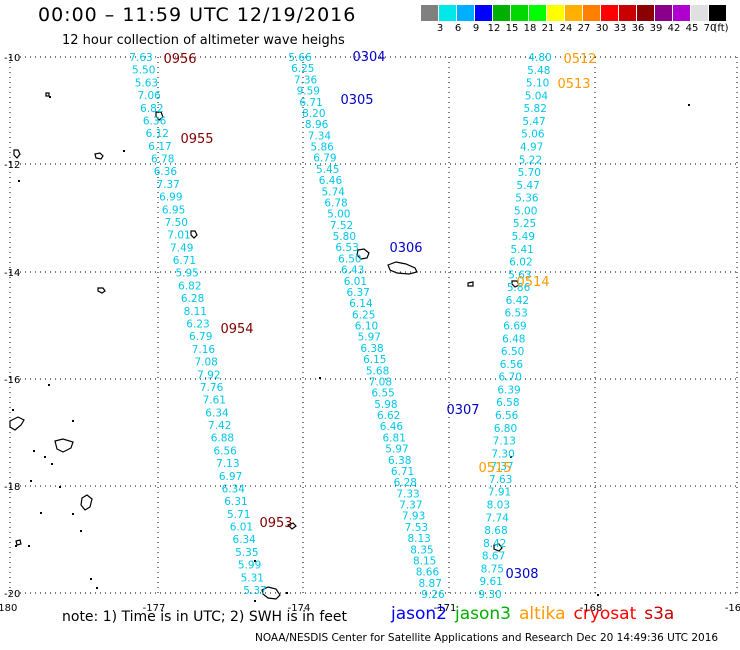 The image size is (740, 650). Describe the element at coordinates (537, 84) in the screenshot. I see `wave-height-value: 5.10` at that location.